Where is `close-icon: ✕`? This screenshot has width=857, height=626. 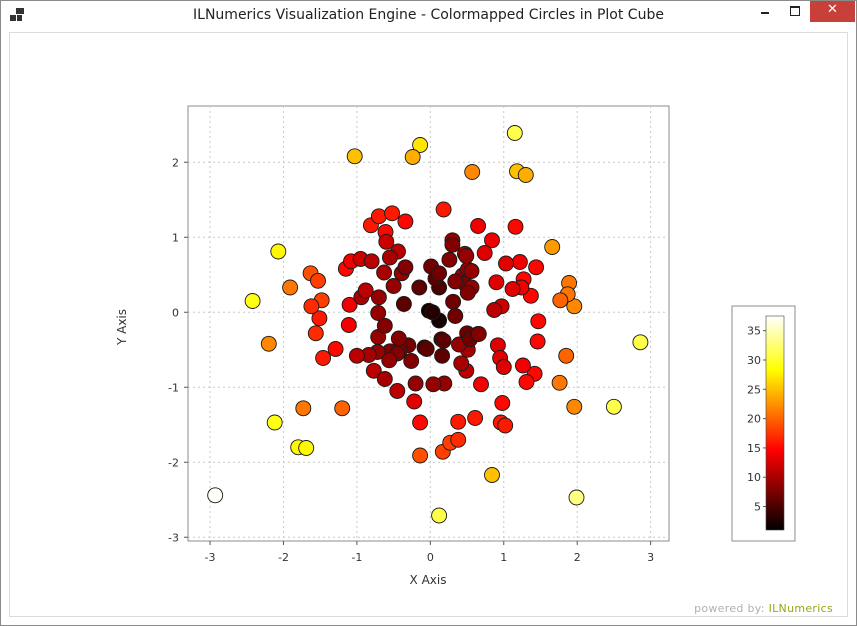 close-icon: ✕ is located at coordinates (832, 9).